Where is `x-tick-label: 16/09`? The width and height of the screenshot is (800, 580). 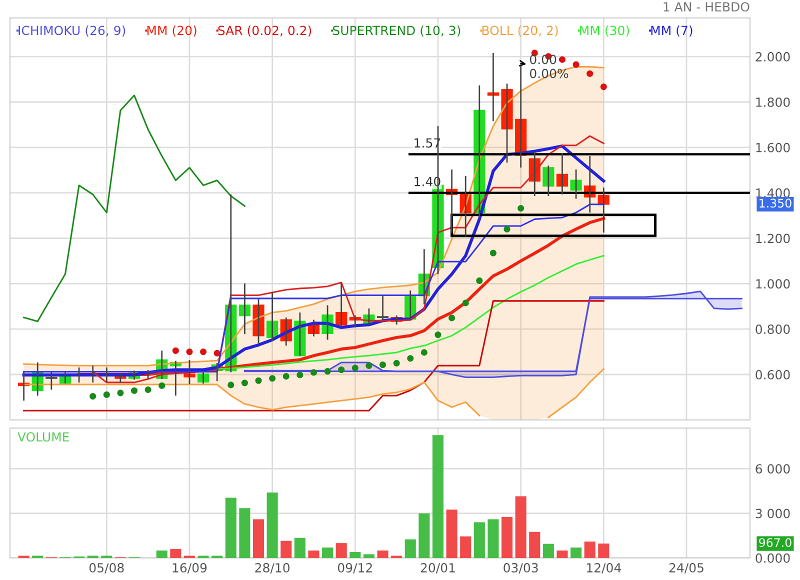 x-tick-label: 16/09 is located at coordinates (189, 568).